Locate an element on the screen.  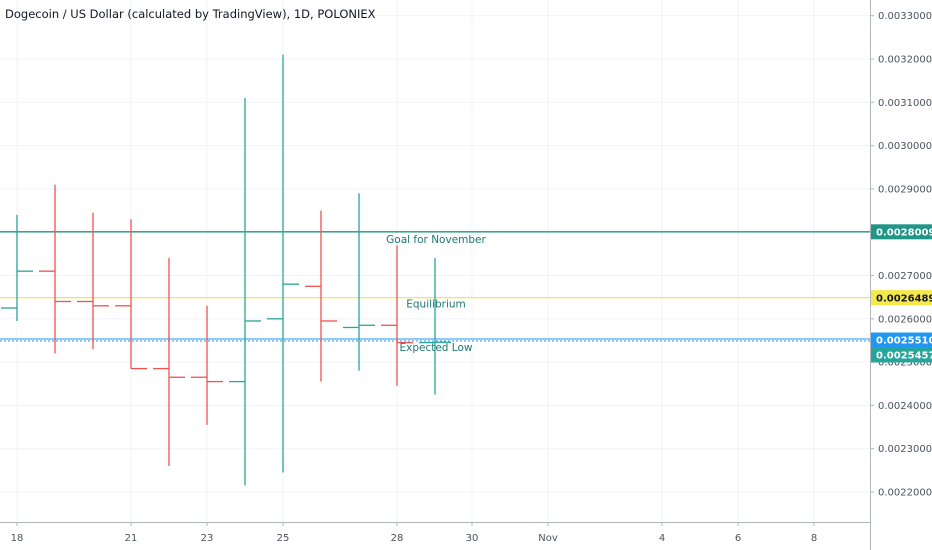
badge-expected-low-label: 0.00255101 is located at coordinates (904, 341).